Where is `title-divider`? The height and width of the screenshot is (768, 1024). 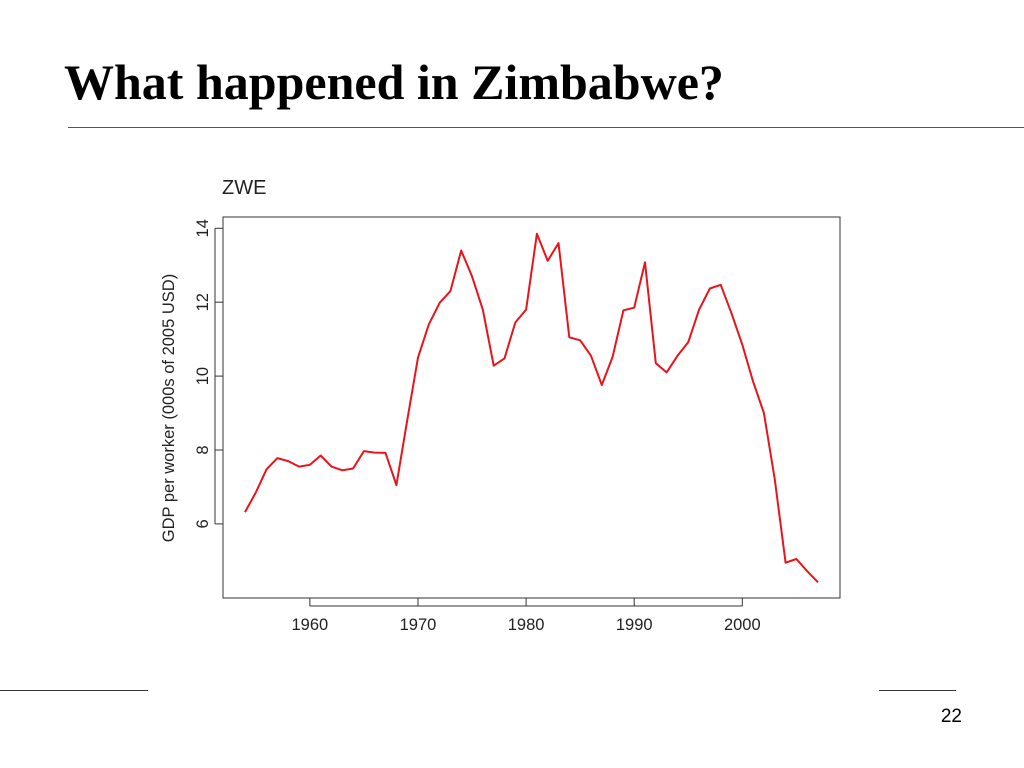
title-divider is located at coordinates (546, 127).